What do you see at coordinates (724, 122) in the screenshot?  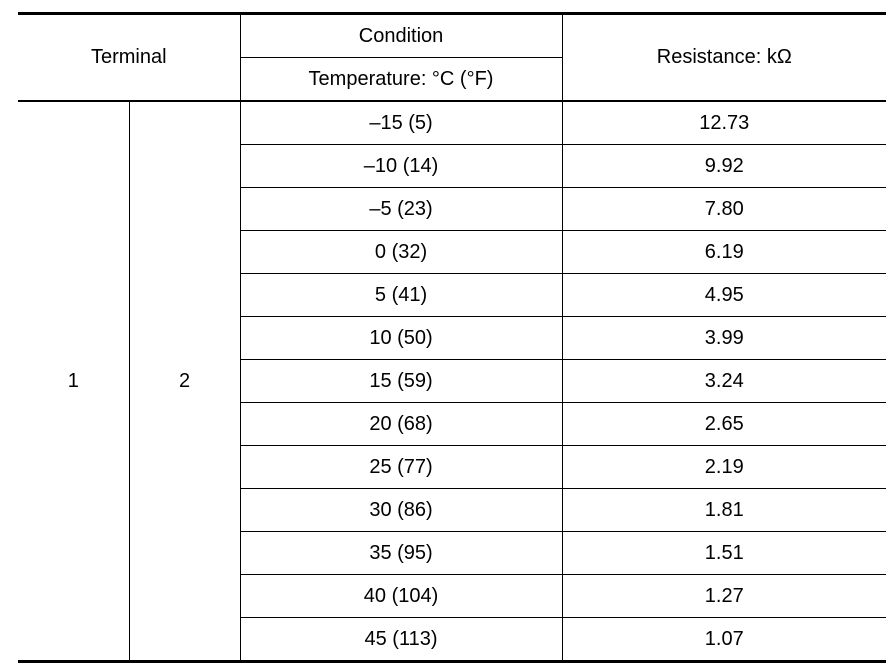 I see `resistance-cell: 12.73` at bounding box center [724, 122].